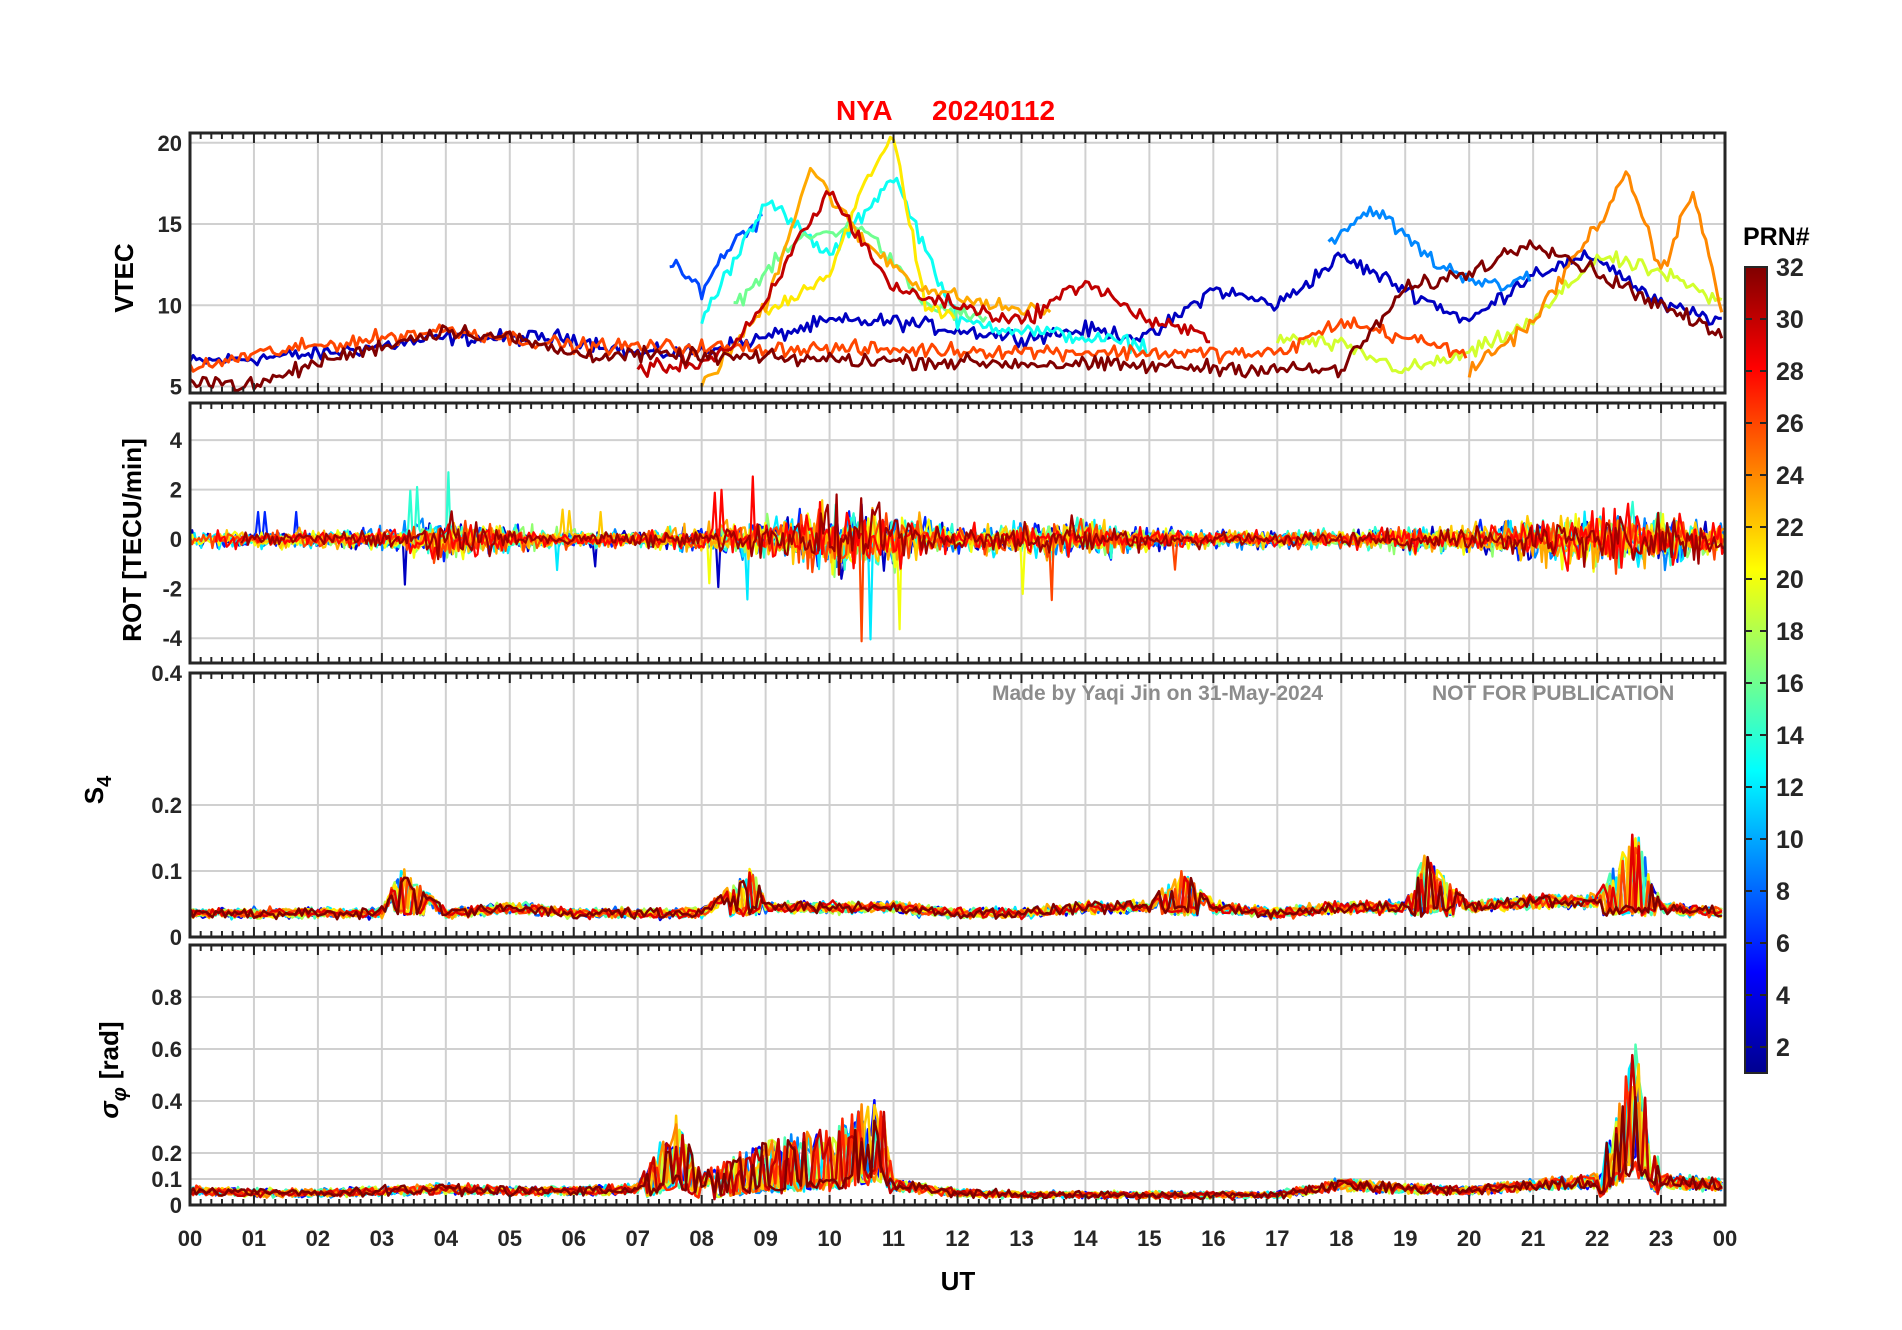 This screenshot has height=1330, width=1902. What do you see at coordinates (1553, 693) in the screenshot?
I see `watermark-notice: NOT FOR PUBLICATION` at bounding box center [1553, 693].